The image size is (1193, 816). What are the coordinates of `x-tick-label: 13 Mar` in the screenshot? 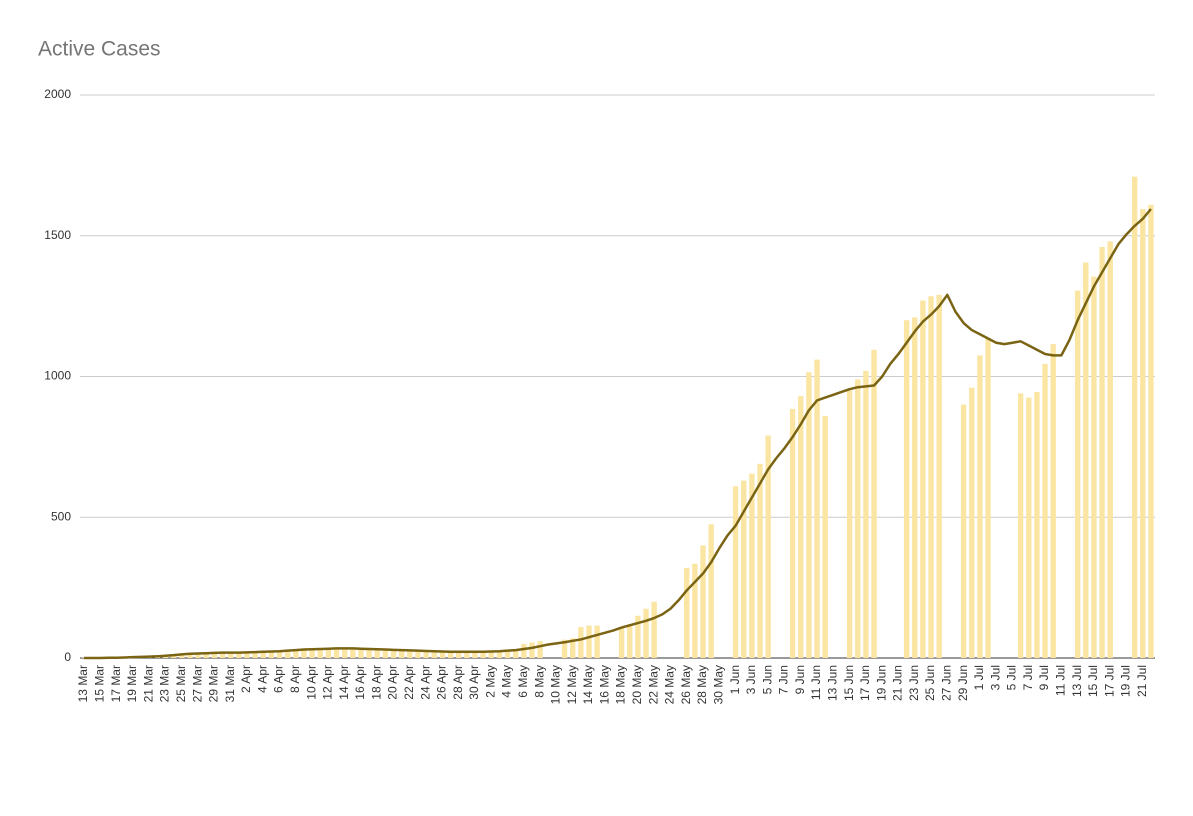 It's located at (83, 683).